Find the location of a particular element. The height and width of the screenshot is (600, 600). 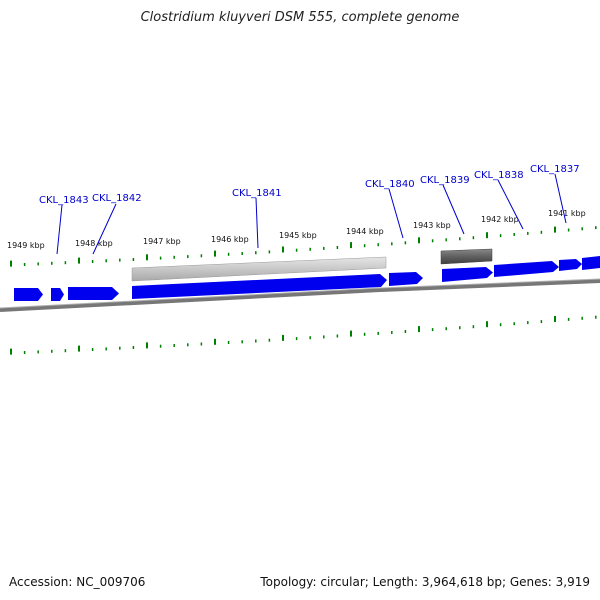

kbp-label: 1945 kbp is located at coordinates (298, 235).